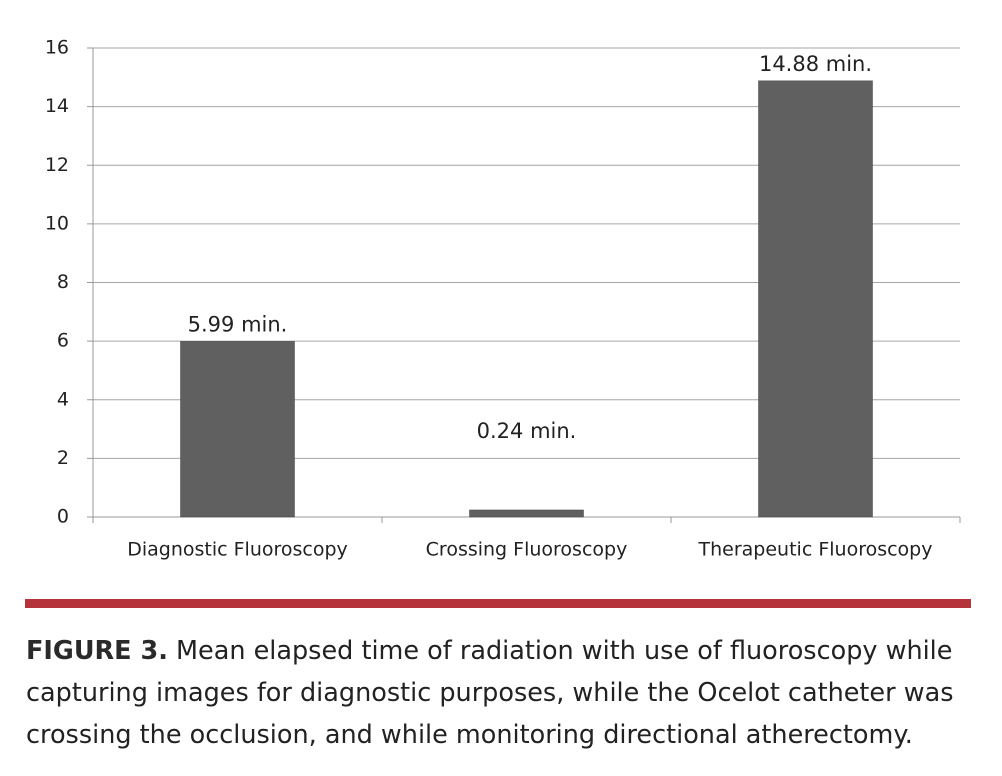  I want to click on caption-label: FIGURE 3., so click(97, 651).